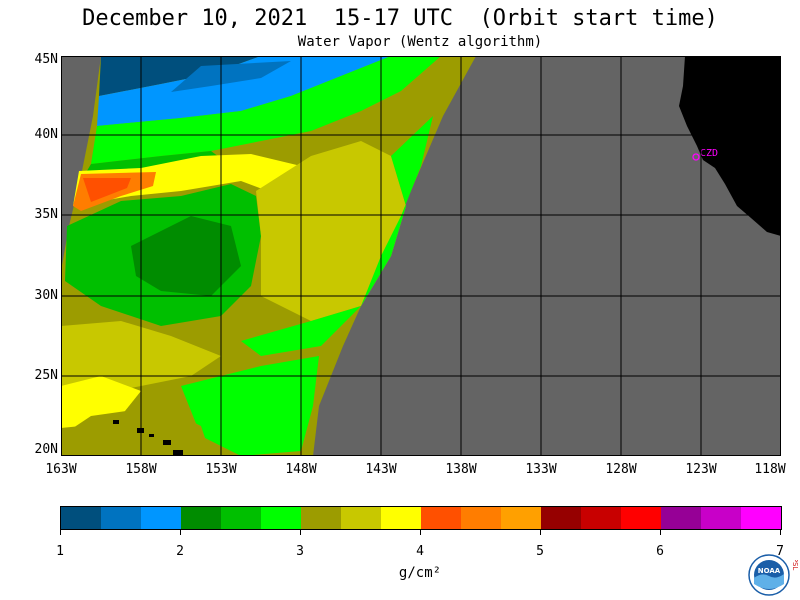 The height and width of the screenshot is (600, 800). What do you see at coordinates (180, 551) in the screenshot?
I see `colorbar-tick-label: 2` at bounding box center [180, 551].